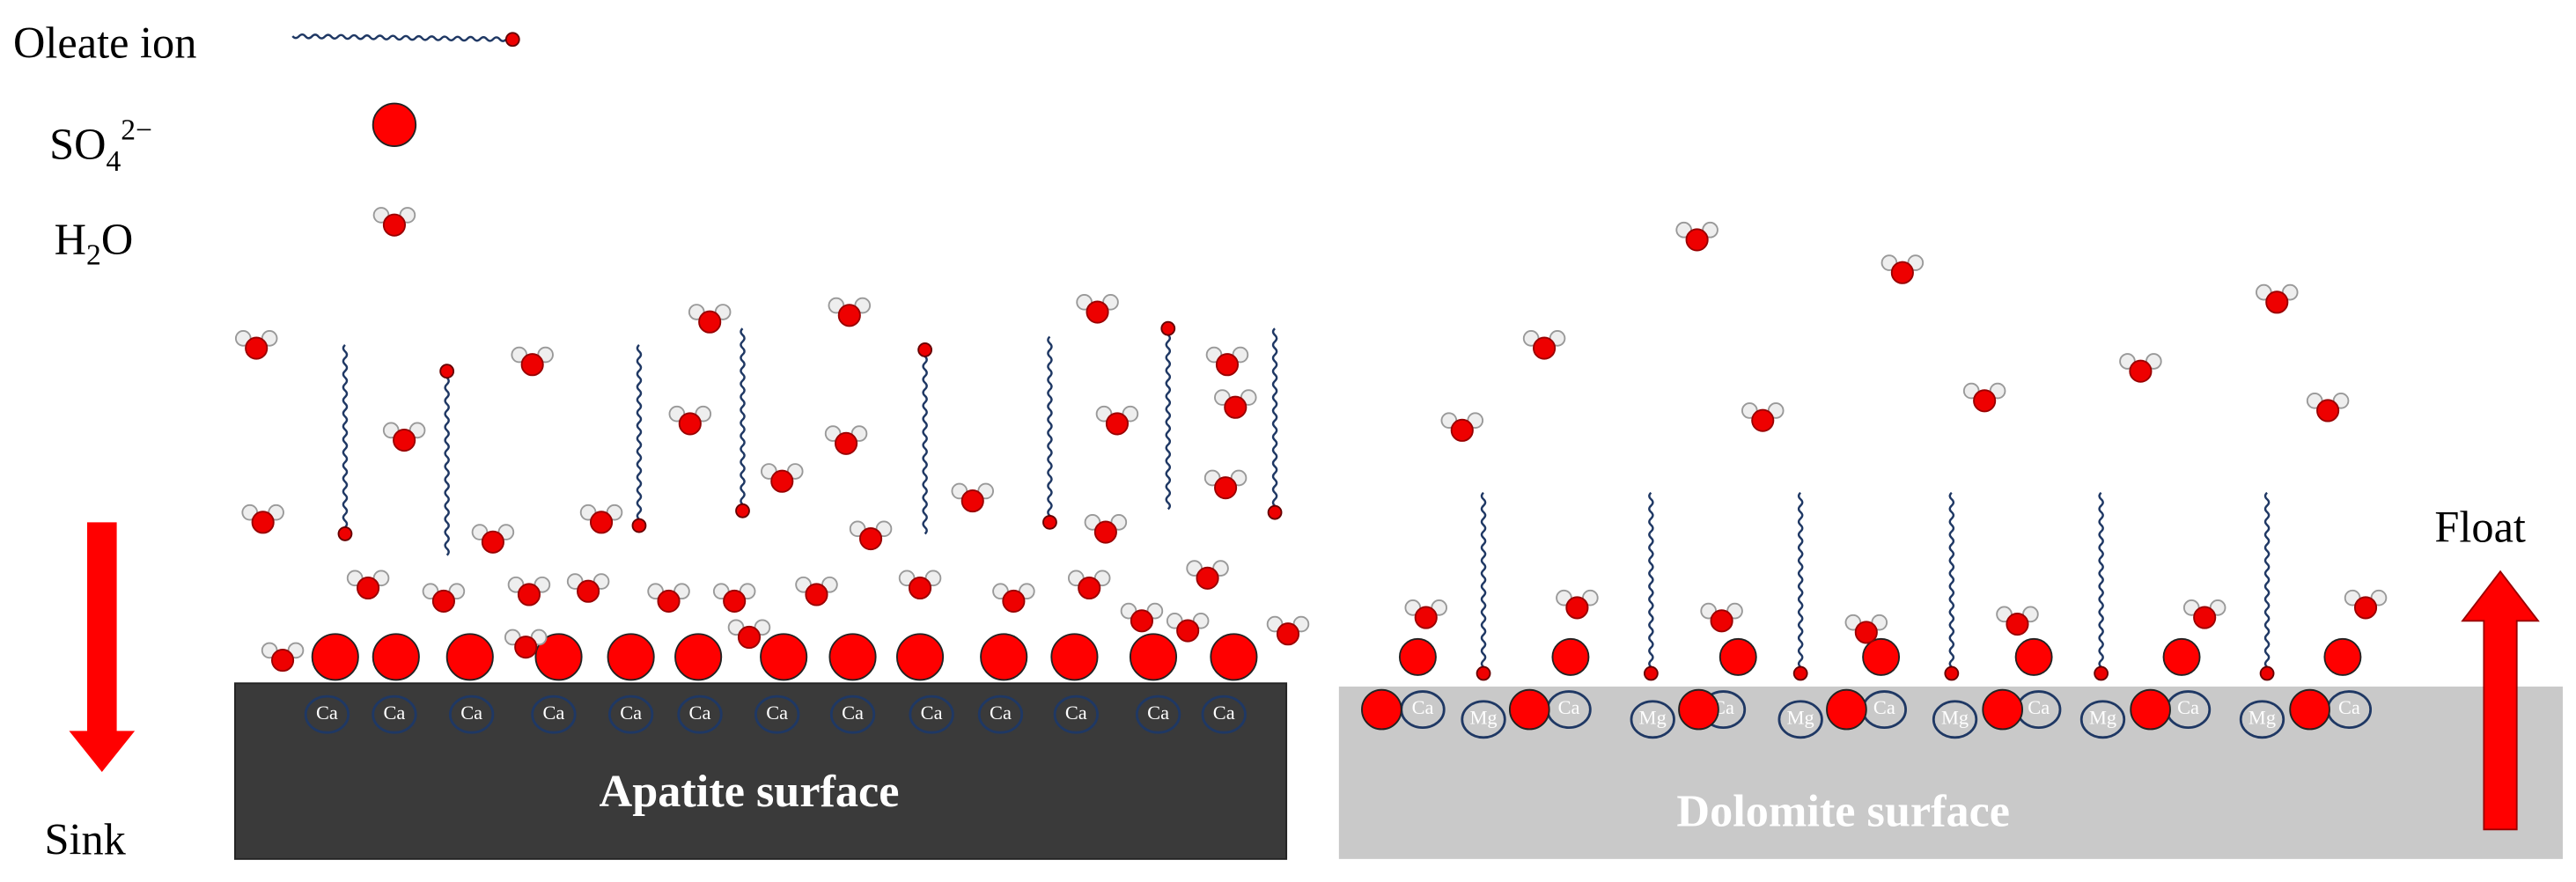  What do you see at coordinates (1843, 811) in the screenshot?
I see `dolomite-label: Dolomite surface` at bounding box center [1843, 811].